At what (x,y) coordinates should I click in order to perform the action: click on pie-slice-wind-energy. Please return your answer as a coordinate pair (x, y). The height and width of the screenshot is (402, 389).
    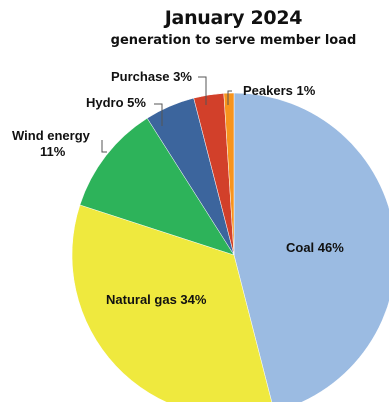
    Looking at the image, I should click on (157, 186).